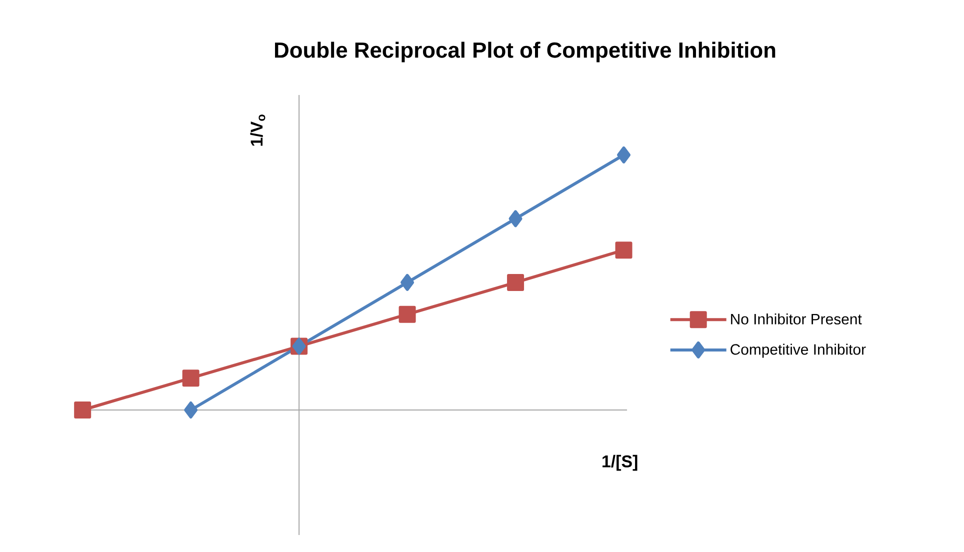 This screenshot has height=552, width=964. Describe the element at coordinates (258, 130) in the screenshot. I see `y-axis-title: 1/V$_{o}$` at that location.